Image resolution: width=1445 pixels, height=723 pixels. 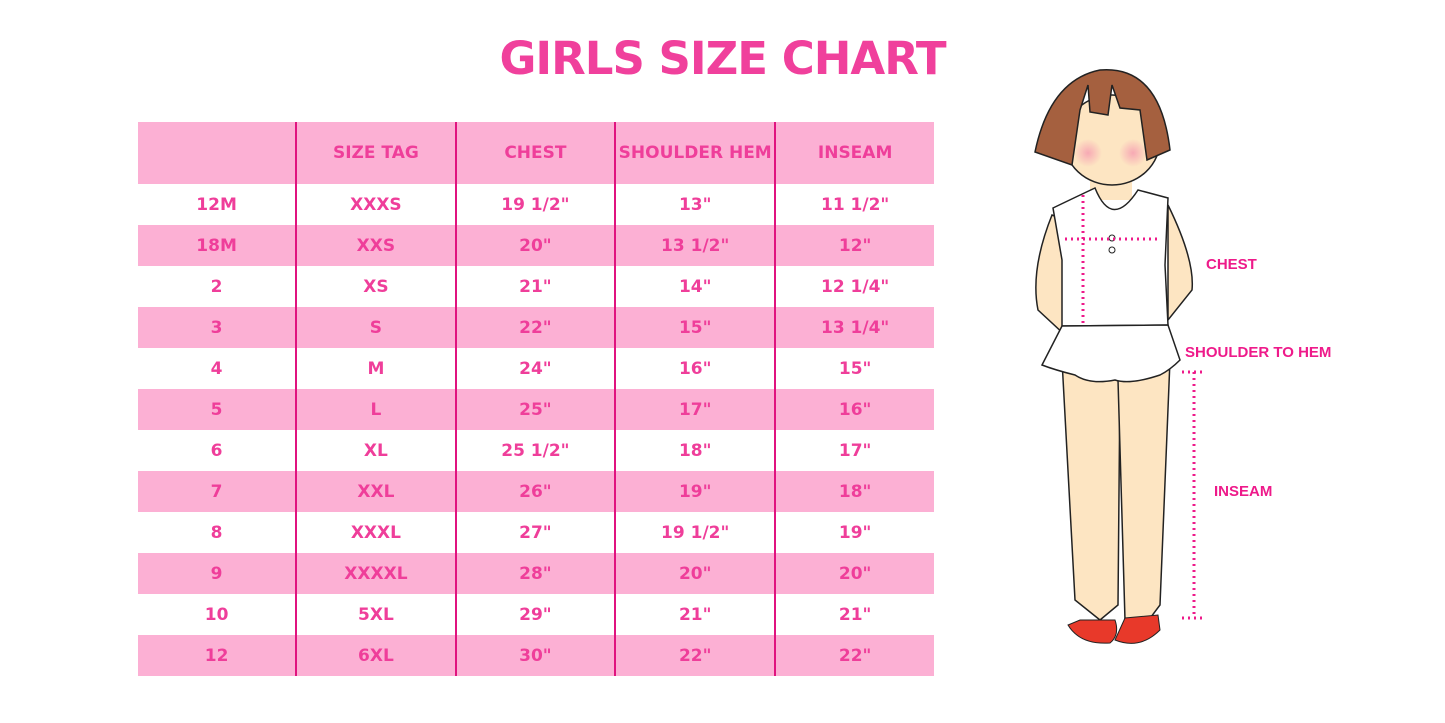 What do you see at coordinates (854, 153) in the screenshot?
I see `header-inseam: INSEAM` at bounding box center [854, 153].